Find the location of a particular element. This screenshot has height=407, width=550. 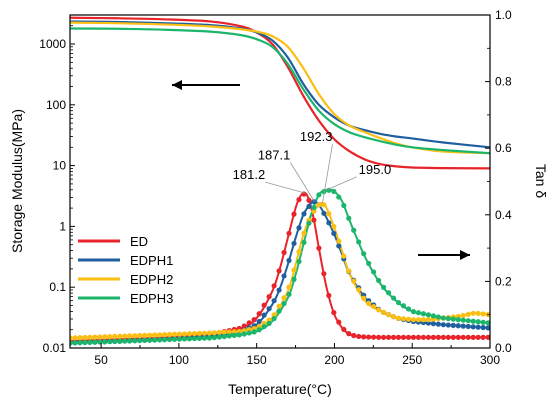

left-axis-arrow-head is located at coordinates (177, 85).